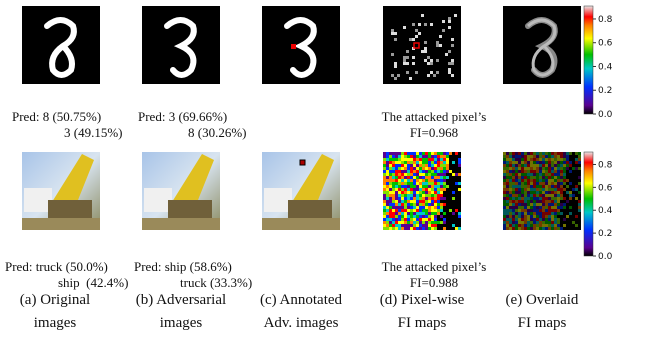  What do you see at coordinates (93, 282) in the screenshot?
I see `caption: ship (42.4%)` at bounding box center [93, 282].